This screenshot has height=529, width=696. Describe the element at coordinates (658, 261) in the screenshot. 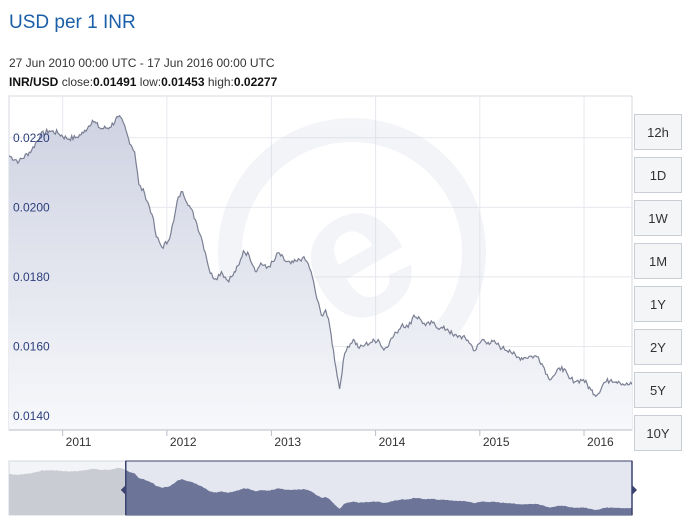

I see `range-button-1m: 1M` at that location.